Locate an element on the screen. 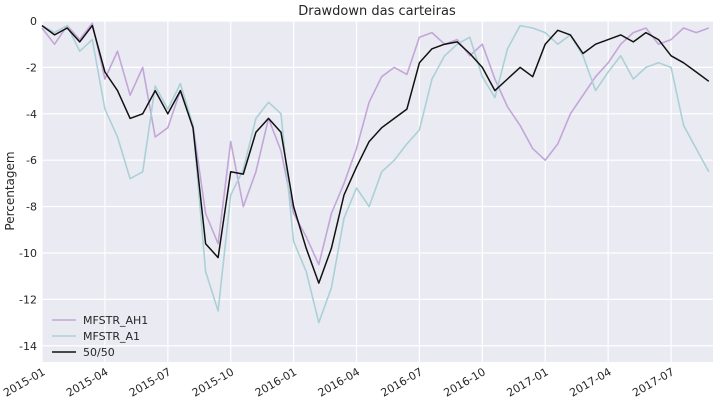 This screenshot has height=404, width=722. y-tick-label: -6 is located at coordinates (31, 160).